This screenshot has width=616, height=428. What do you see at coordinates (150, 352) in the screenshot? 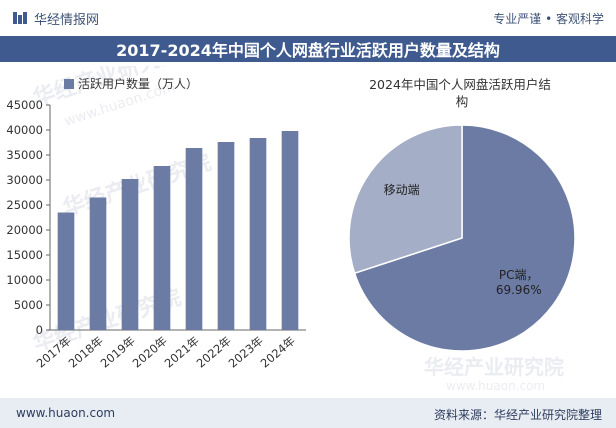
I see `x-tick-label: 2020年` at bounding box center [150, 352].